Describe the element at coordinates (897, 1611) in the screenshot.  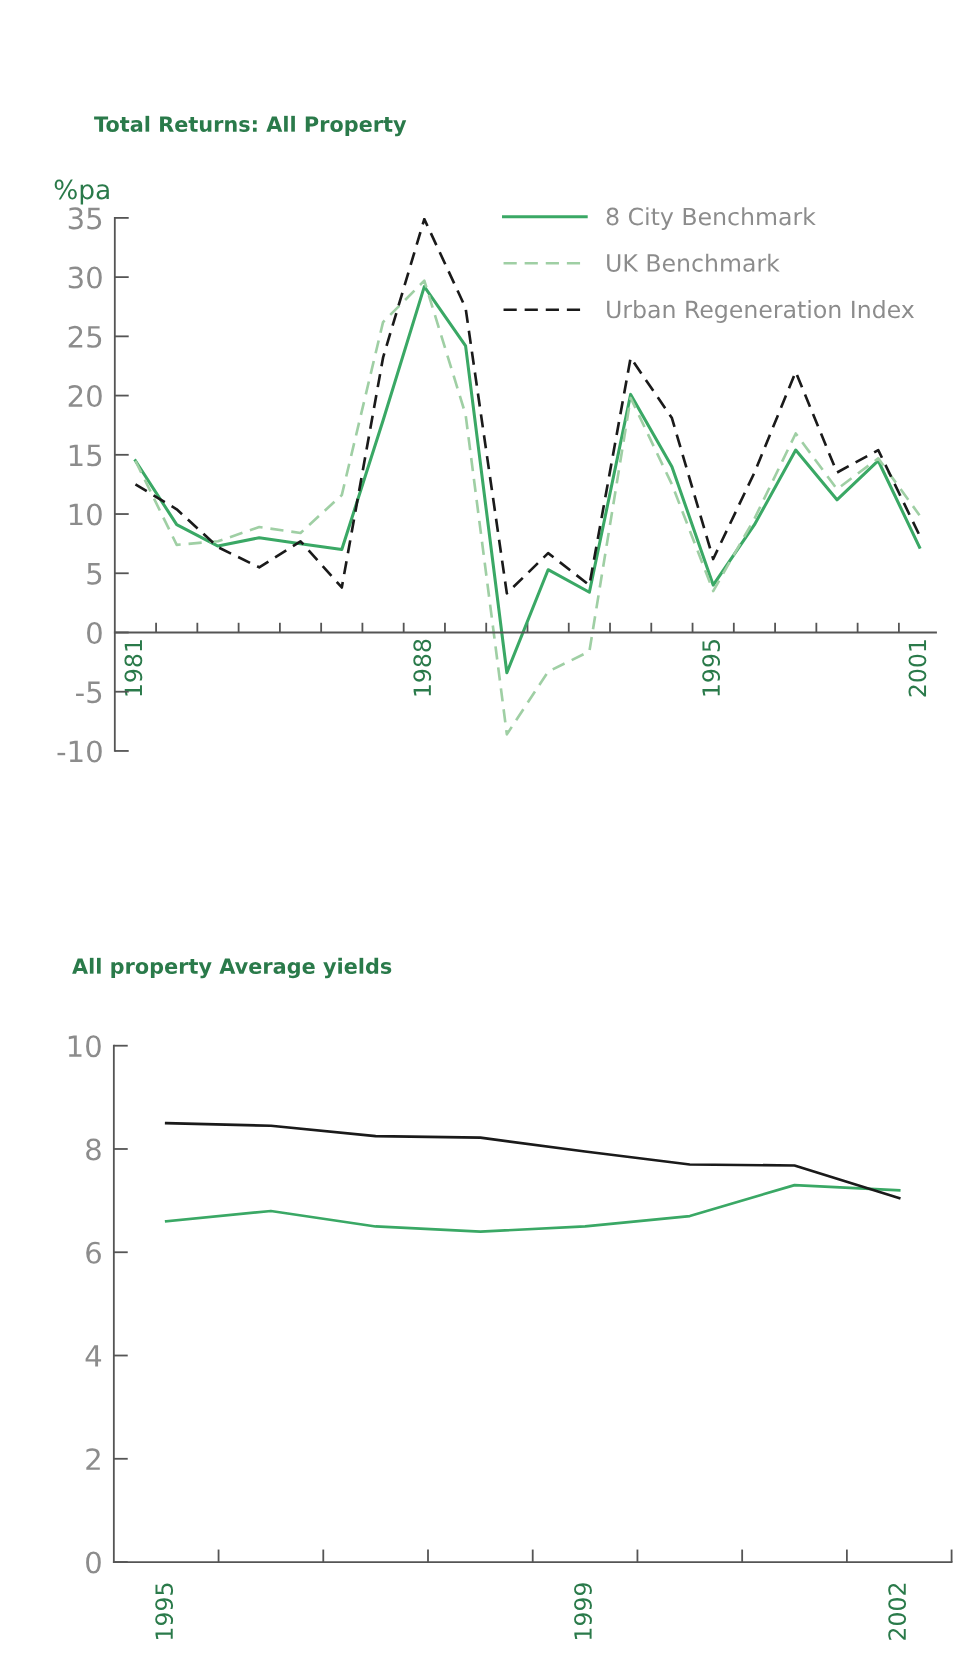
I see `x-tick-label: 2002` at that location.